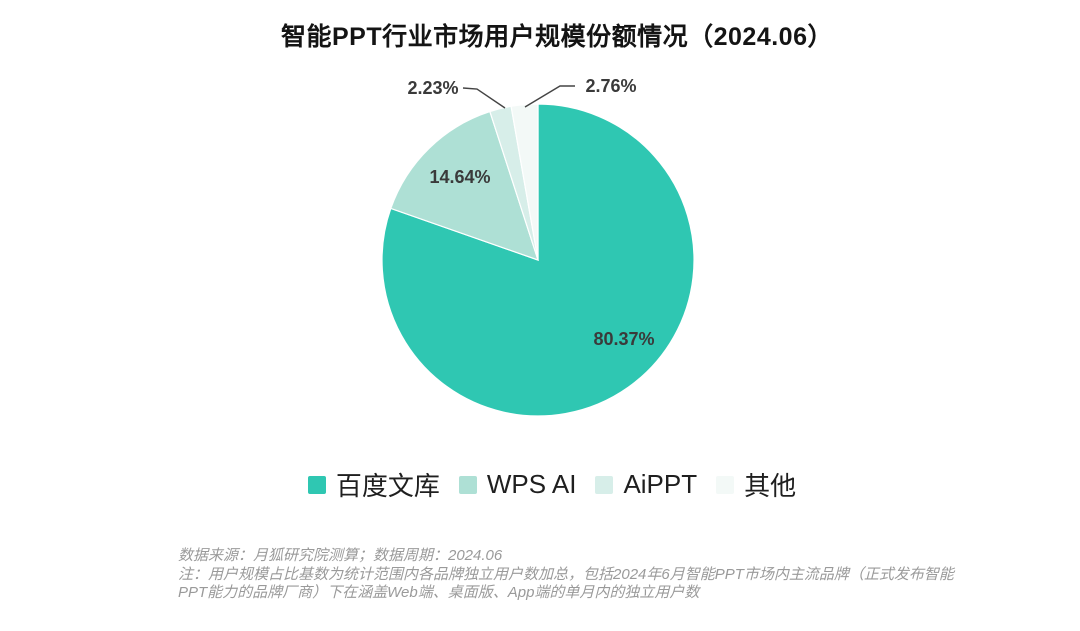 Image resolution: width=1080 pixels, height=631 pixels. What do you see at coordinates (549, 96) in the screenshot?
I see `leader-line-other` at bounding box center [549, 96].